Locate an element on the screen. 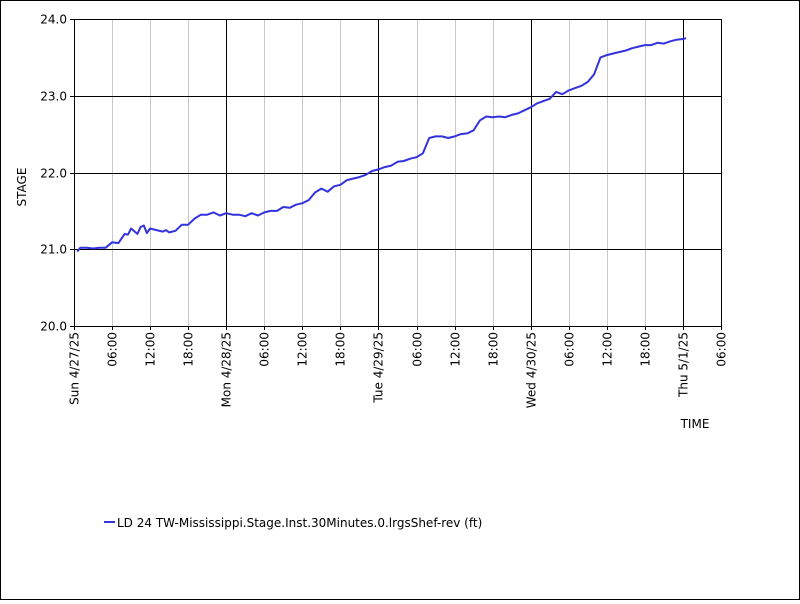 Image resolution: width=800 pixels, height=604 pixels. x-tick-label: Wed 4/30/25 is located at coordinates (532, 370).